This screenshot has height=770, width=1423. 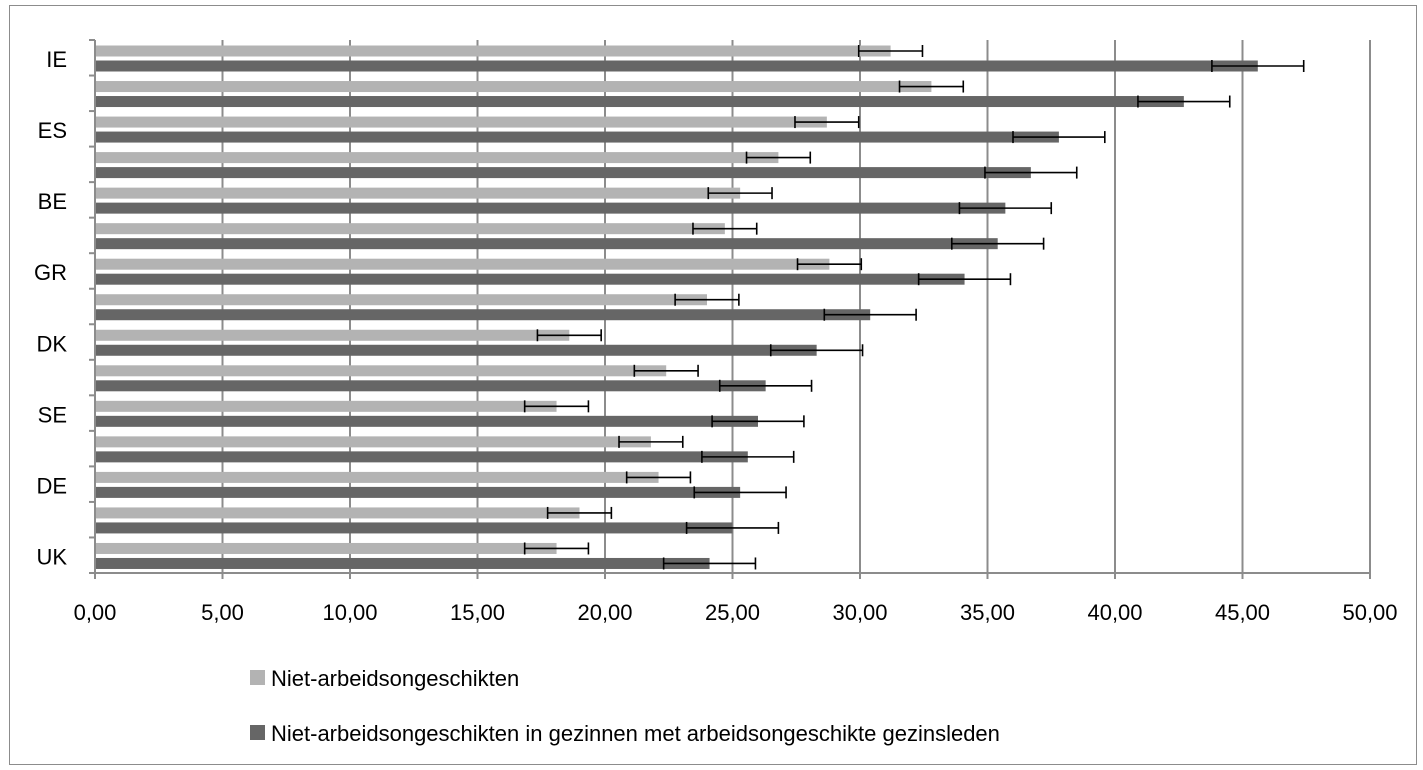 I want to click on bar-gezinnen-DK, so click(x=456, y=350).